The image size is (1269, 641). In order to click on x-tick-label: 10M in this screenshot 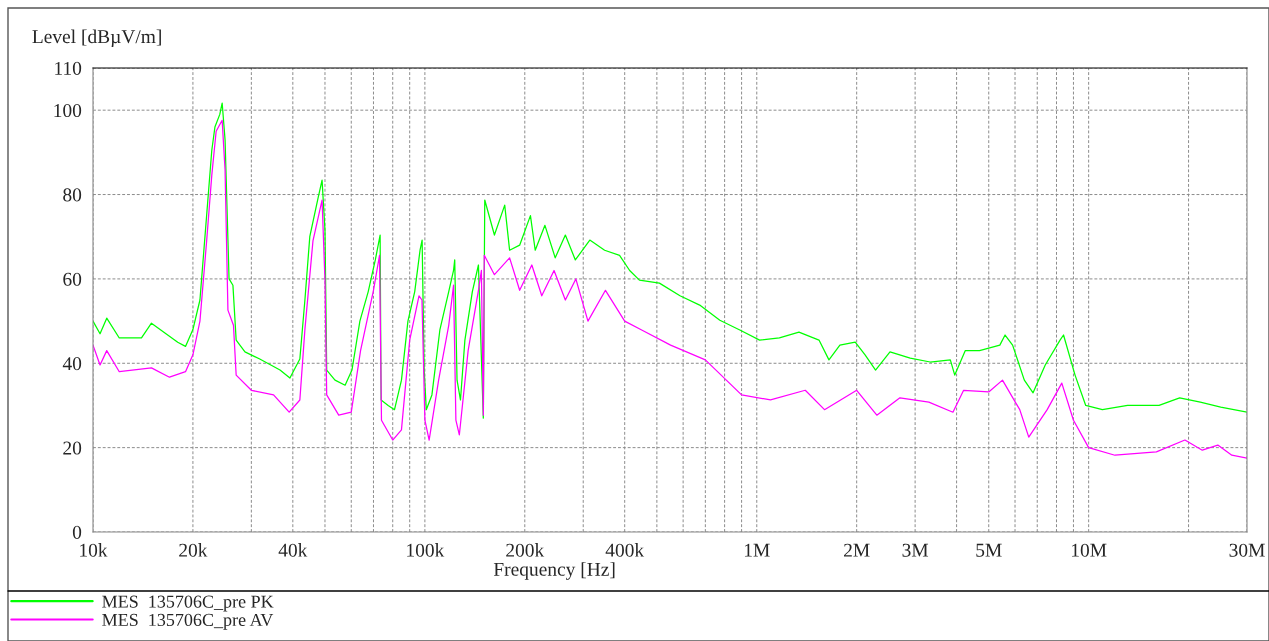, I will do `click(1089, 550)`.